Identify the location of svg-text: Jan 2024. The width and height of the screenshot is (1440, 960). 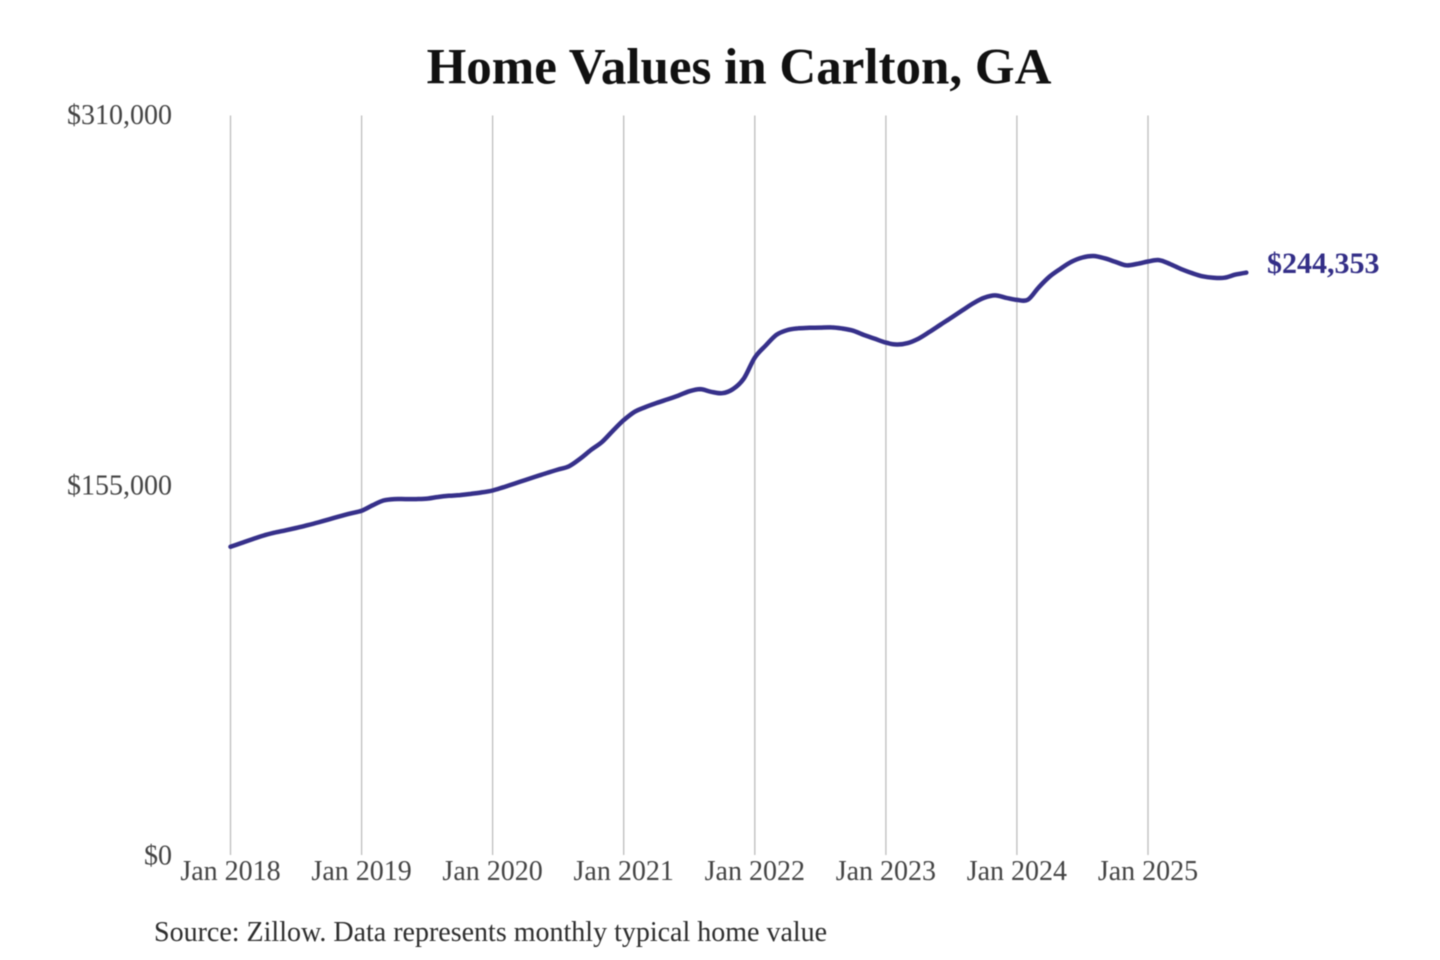
(1017, 871).